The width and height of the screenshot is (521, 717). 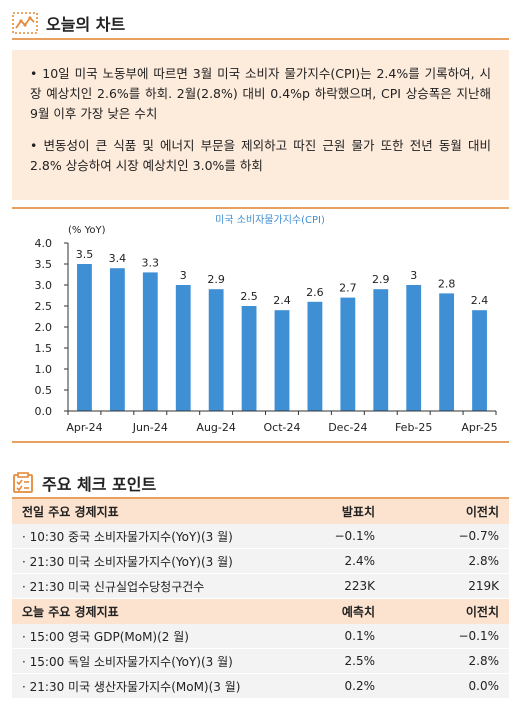 I want to click on bar-value-label: 3.4, so click(x=118, y=258).